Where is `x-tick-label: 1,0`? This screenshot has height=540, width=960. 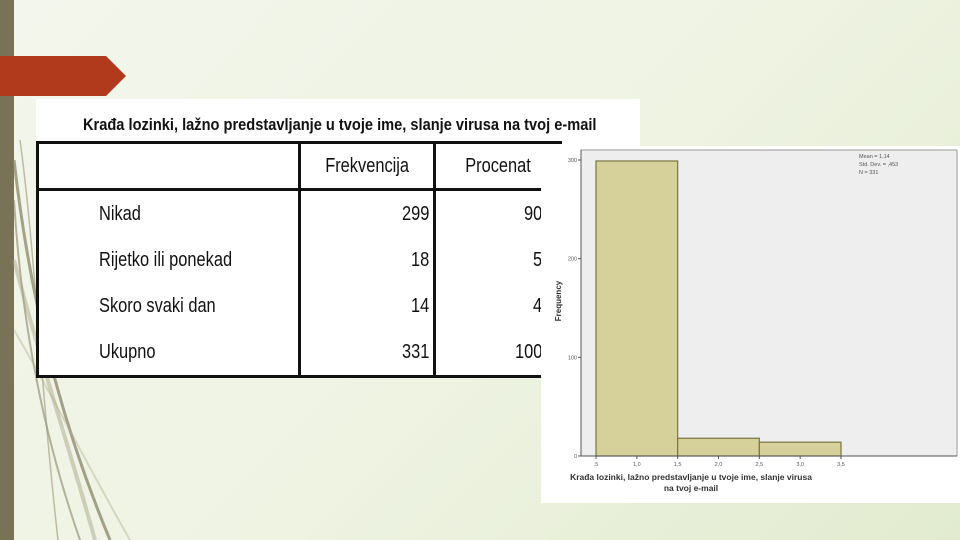
x-tick-label: 1,0 is located at coordinates (637, 465).